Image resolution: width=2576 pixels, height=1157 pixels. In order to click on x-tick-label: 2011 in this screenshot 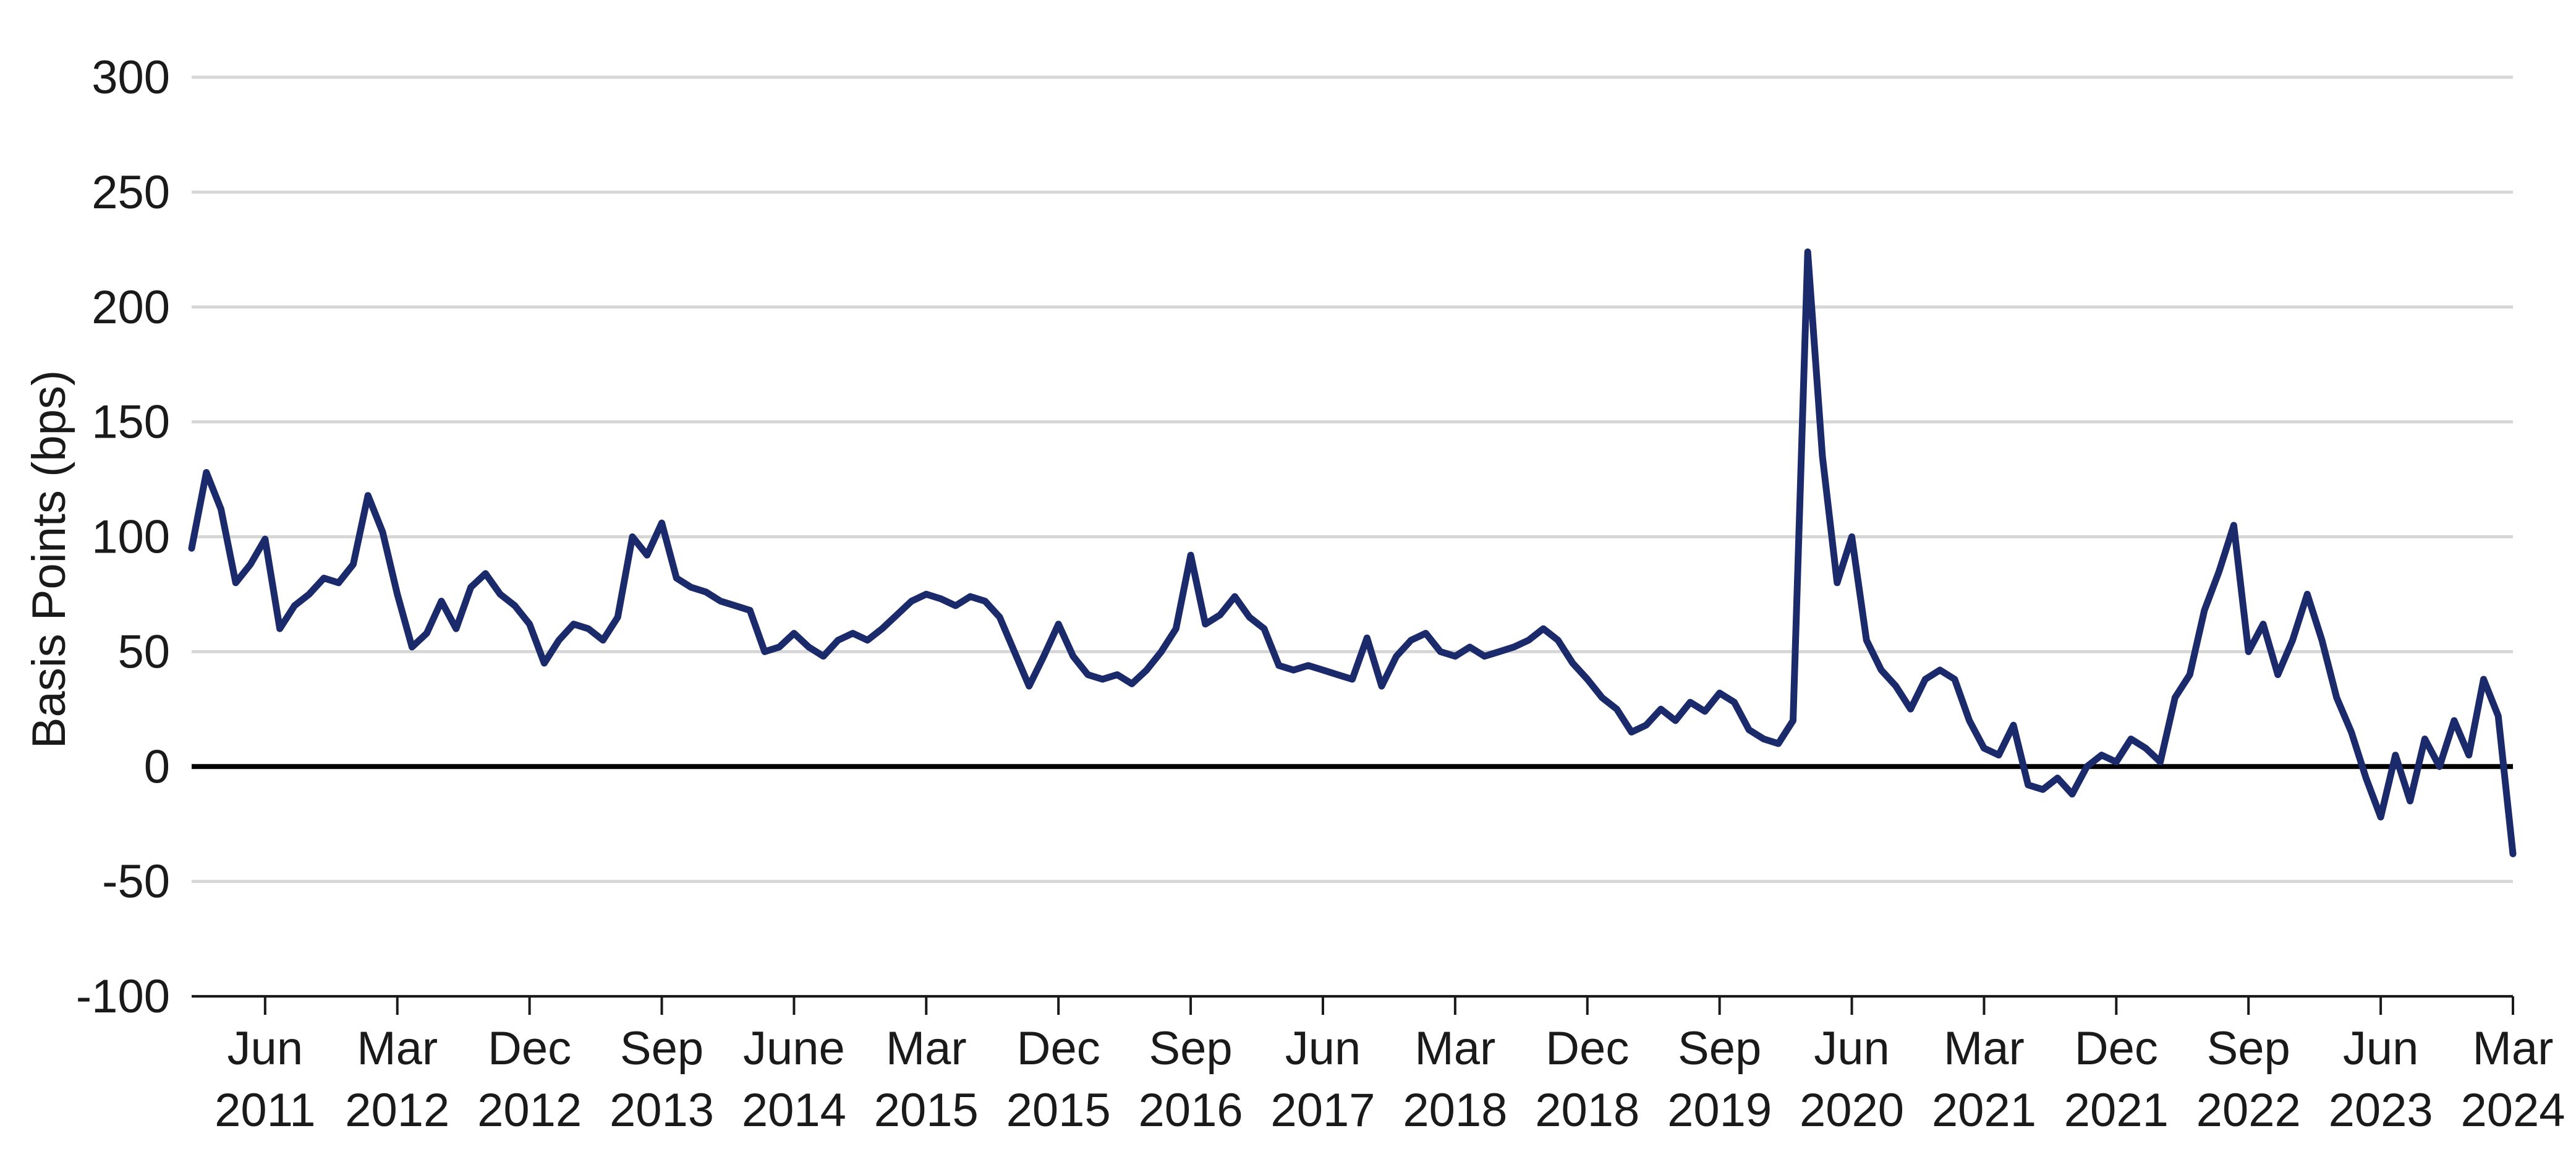, I will do `click(265, 1110)`.